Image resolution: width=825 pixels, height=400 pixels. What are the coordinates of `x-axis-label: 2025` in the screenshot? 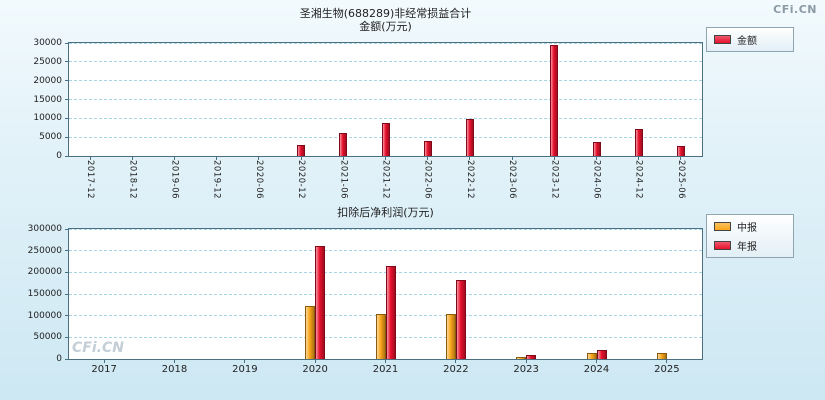 It's located at (667, 369).